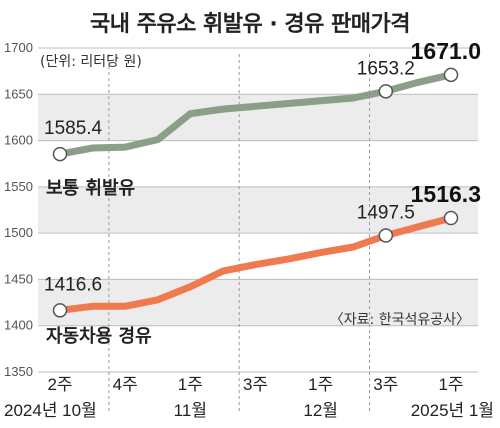  I want to click on y-tick-label: 1650, so click(18, 93).